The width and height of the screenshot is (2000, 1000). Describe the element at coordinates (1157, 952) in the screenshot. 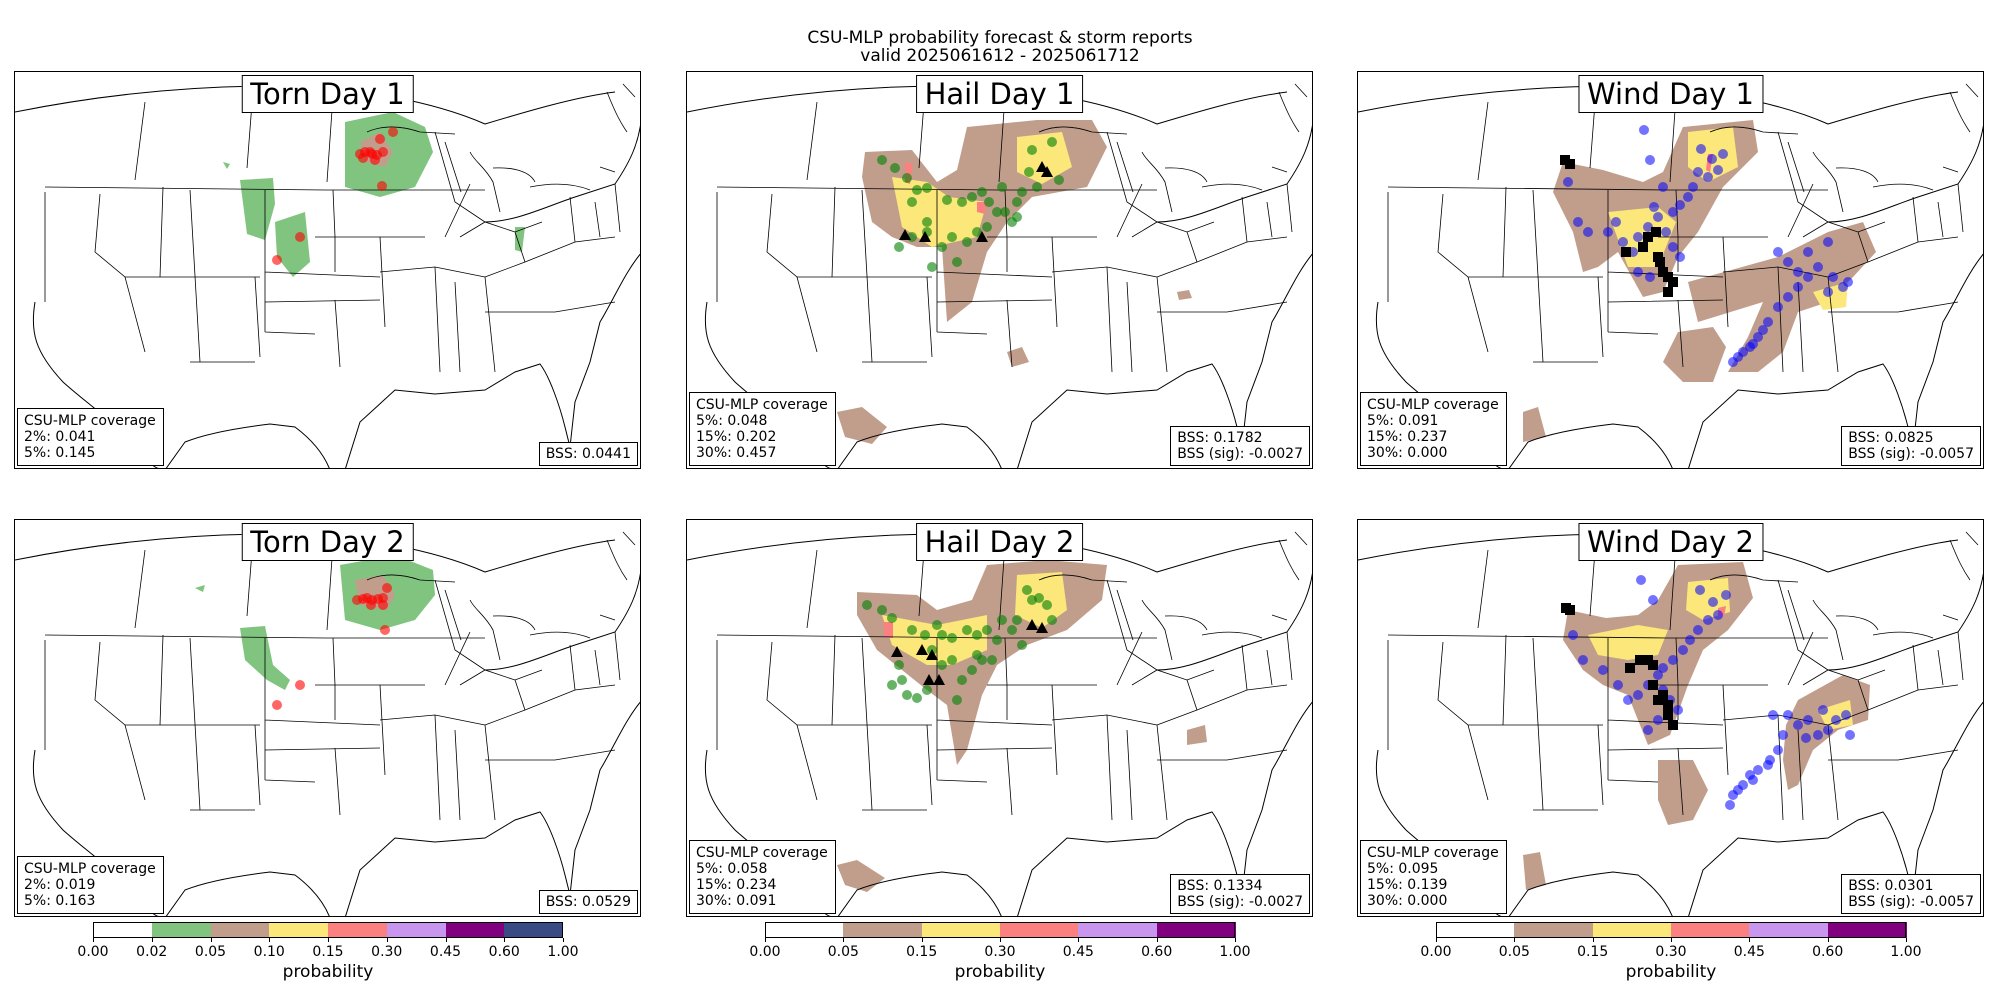

I see `colorbar-tick-label: 0.60` at that location.